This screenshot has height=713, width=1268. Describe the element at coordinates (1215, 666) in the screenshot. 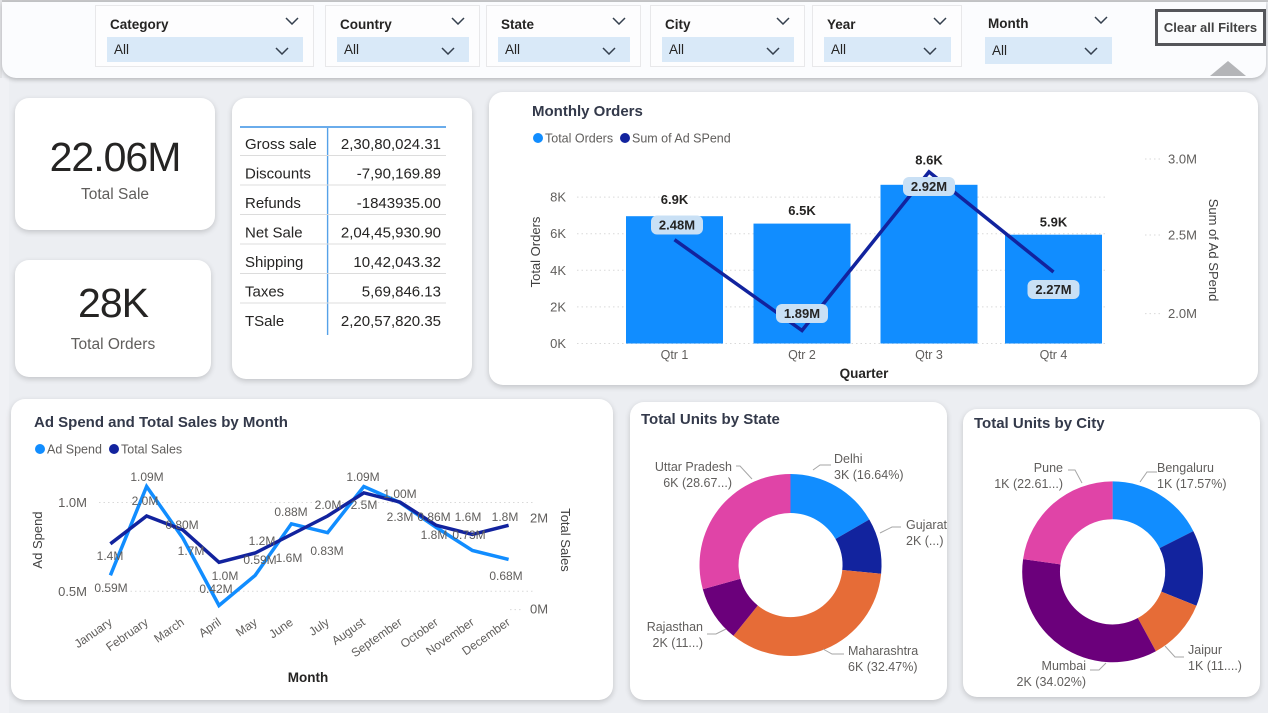

I see `svg-text: 1K (11....)` at that location.